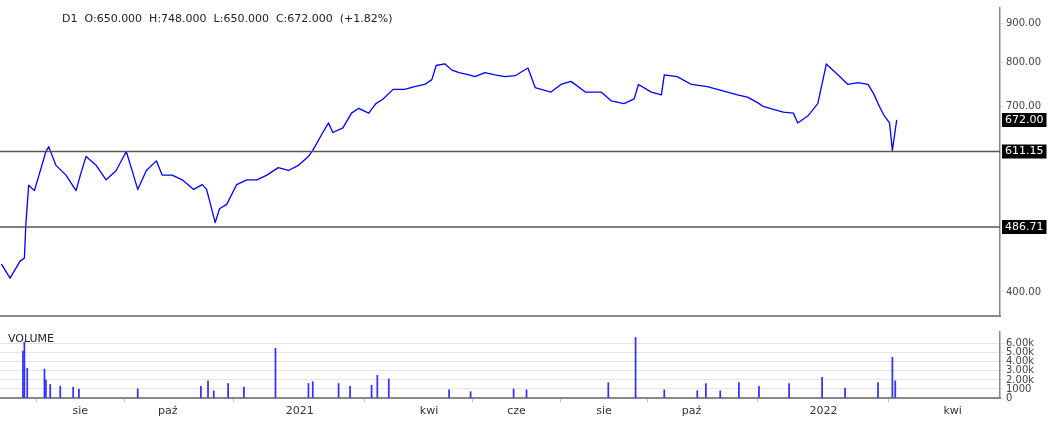 The width and height of the screenshot is (1062, 434). Describe the element at coordinates (1020, 343) in the screenshot. I see `y-tick-label: 6.00k` at that location.